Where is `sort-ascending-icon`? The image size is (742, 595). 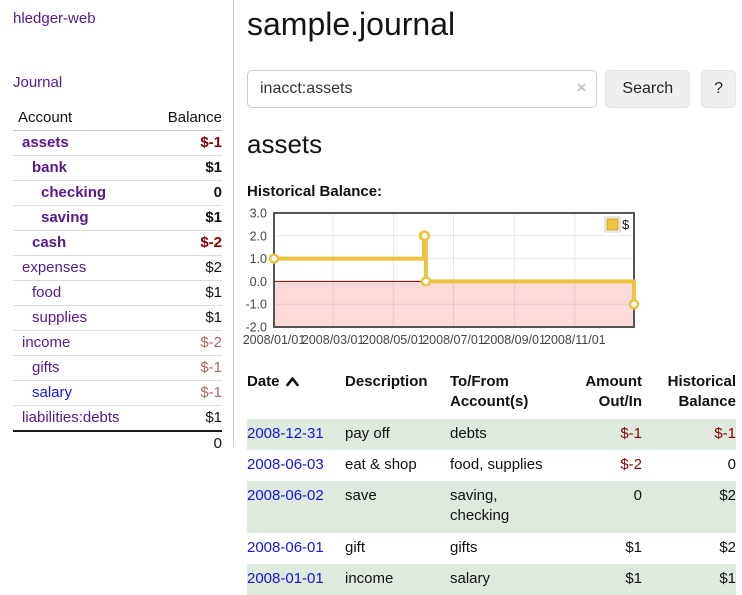
sort-ascending-icon is located at coordinates (292, 382).